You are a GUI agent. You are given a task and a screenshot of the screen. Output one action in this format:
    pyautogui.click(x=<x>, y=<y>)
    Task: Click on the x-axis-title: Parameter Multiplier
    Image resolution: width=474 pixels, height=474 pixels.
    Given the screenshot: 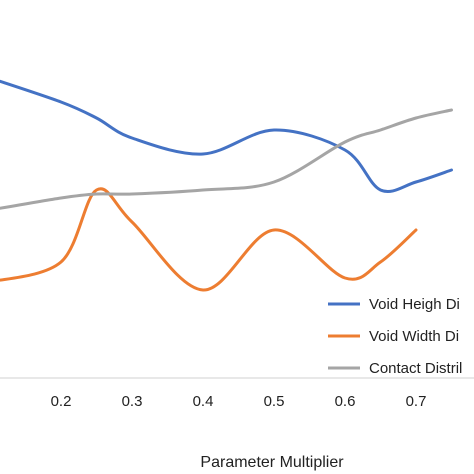 What is the action you would take?
    pyautogui.click(x=272, y=462)
    